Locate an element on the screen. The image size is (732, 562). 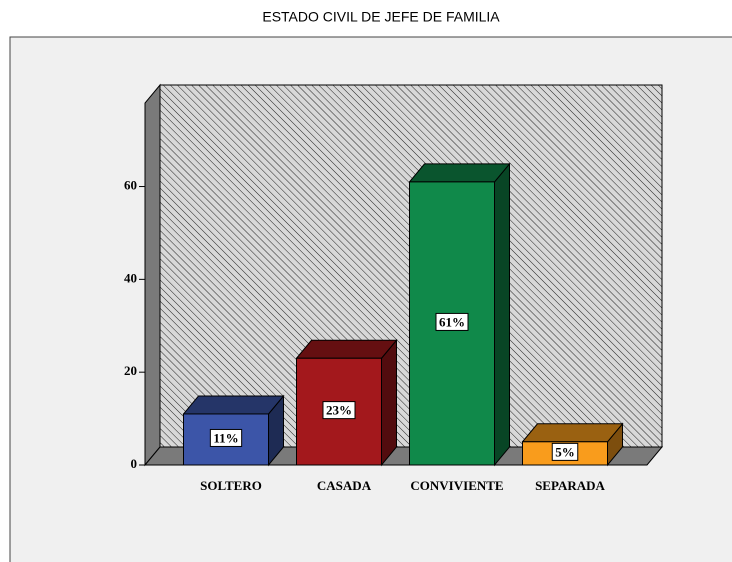
x-tick-label: SOLTERO is located at coordinates (231, 485).